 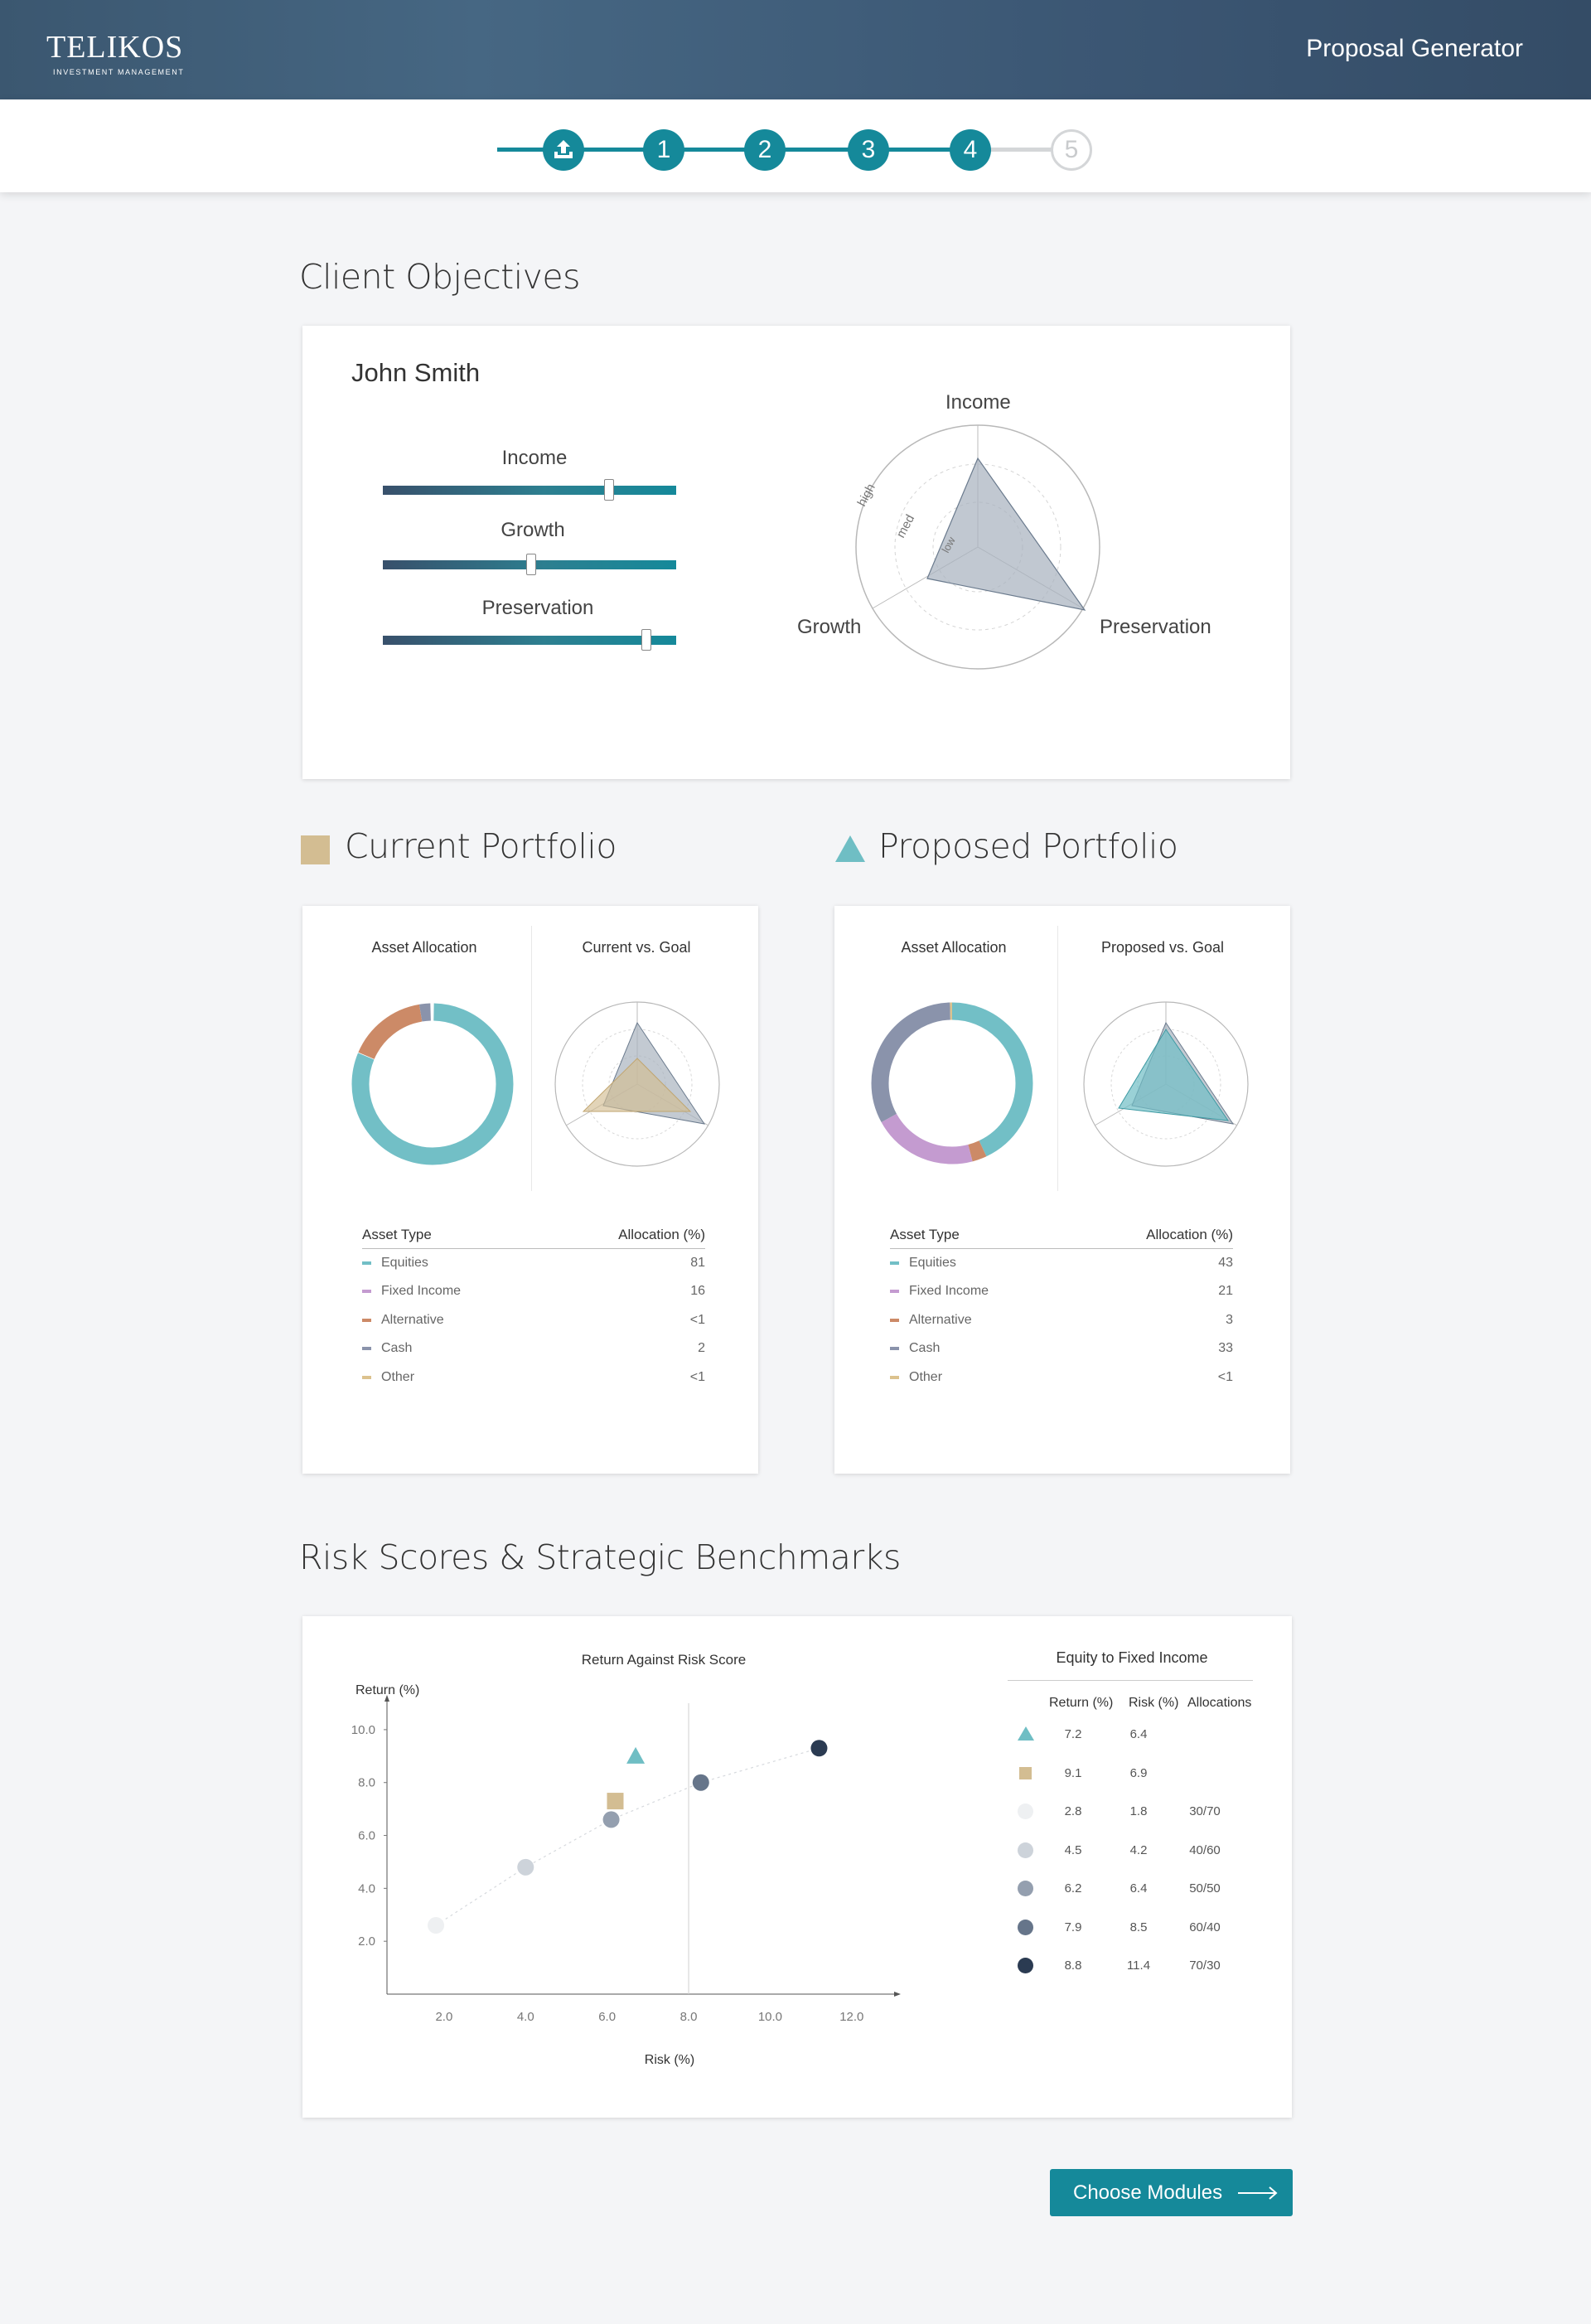 I want to click on risk-table-return-cell: 6.2, so click(x=1073, y=1888).